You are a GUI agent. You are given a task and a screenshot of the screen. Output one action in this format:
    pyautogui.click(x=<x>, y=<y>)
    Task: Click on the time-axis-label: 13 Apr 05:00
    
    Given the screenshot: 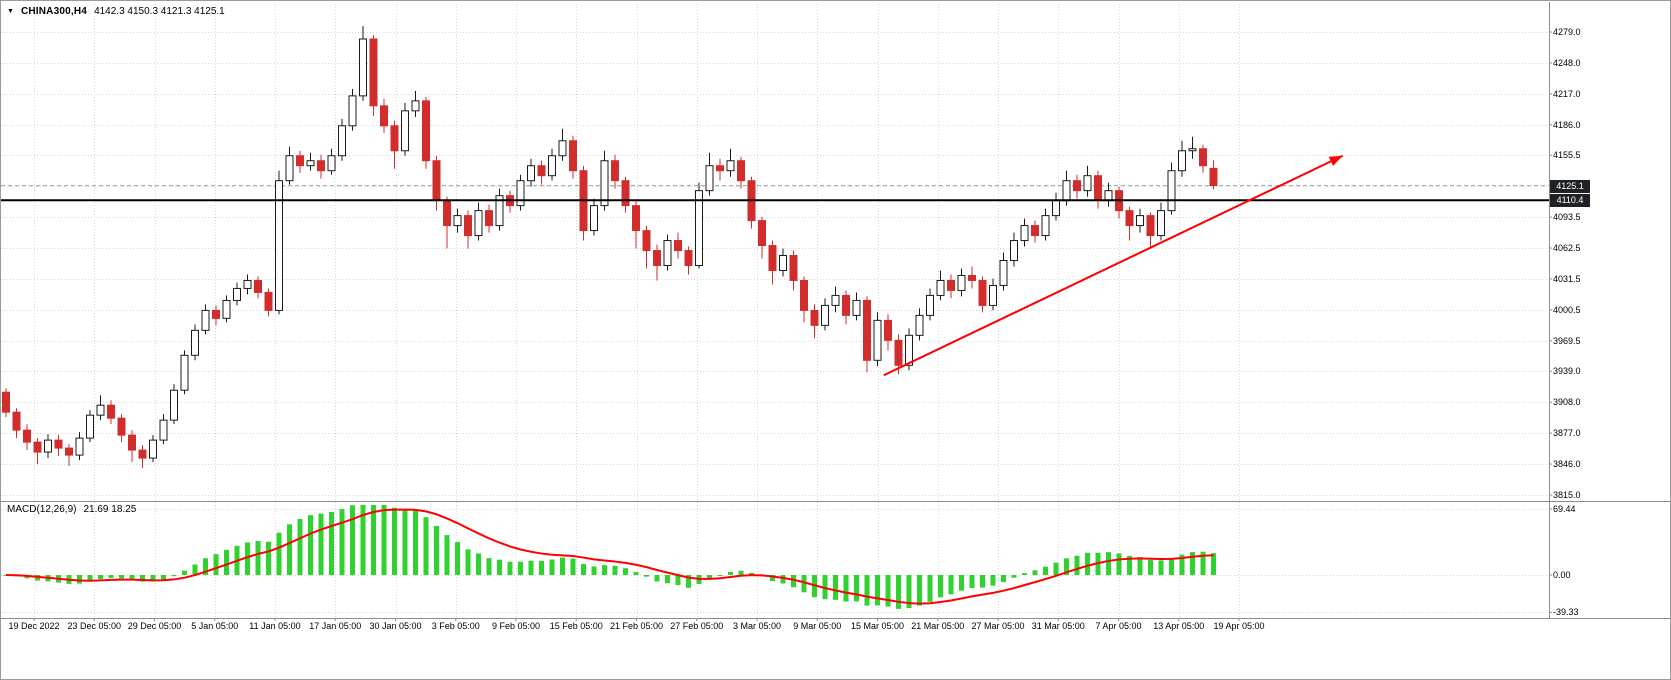 What is the action you would take?
    pyautogui.click(x=1179, y=626)
    